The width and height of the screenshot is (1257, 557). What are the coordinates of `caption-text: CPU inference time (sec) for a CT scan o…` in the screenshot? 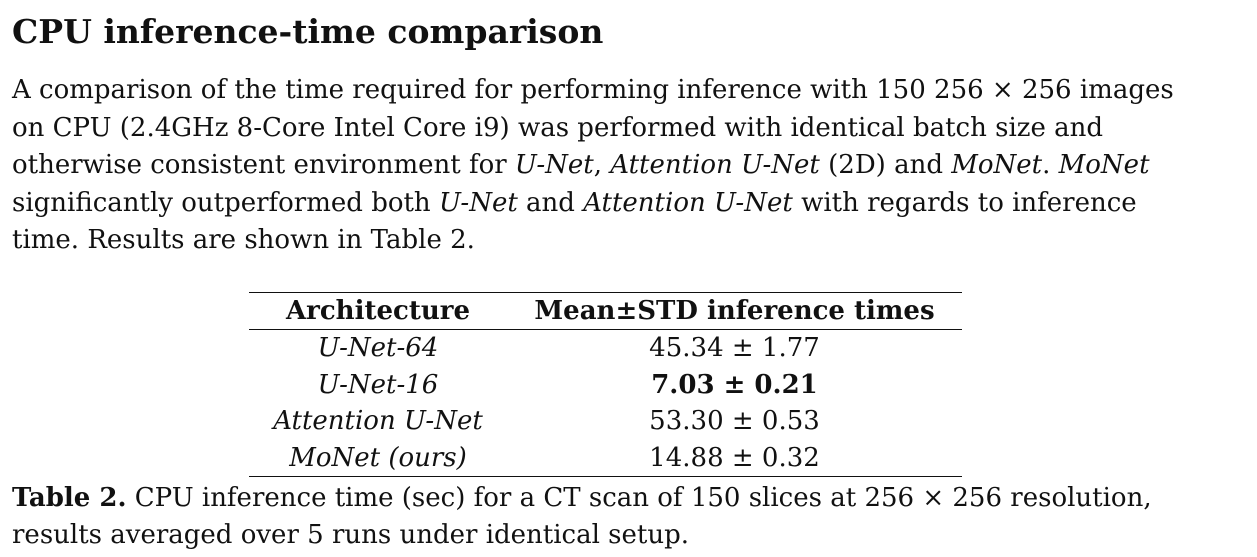 It's located at (639, 498).